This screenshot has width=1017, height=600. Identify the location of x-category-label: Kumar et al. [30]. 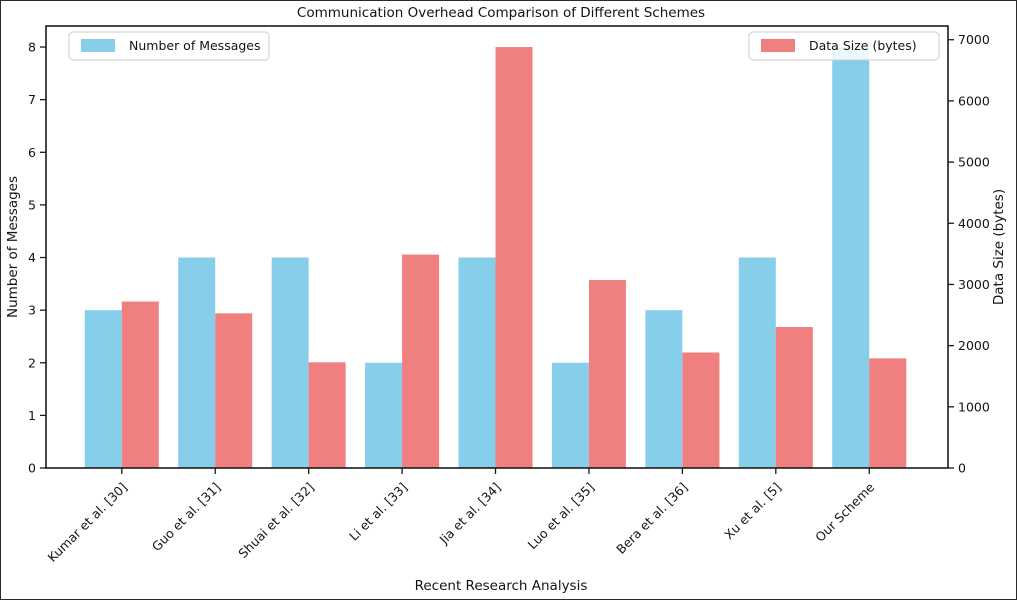
(87, 522).